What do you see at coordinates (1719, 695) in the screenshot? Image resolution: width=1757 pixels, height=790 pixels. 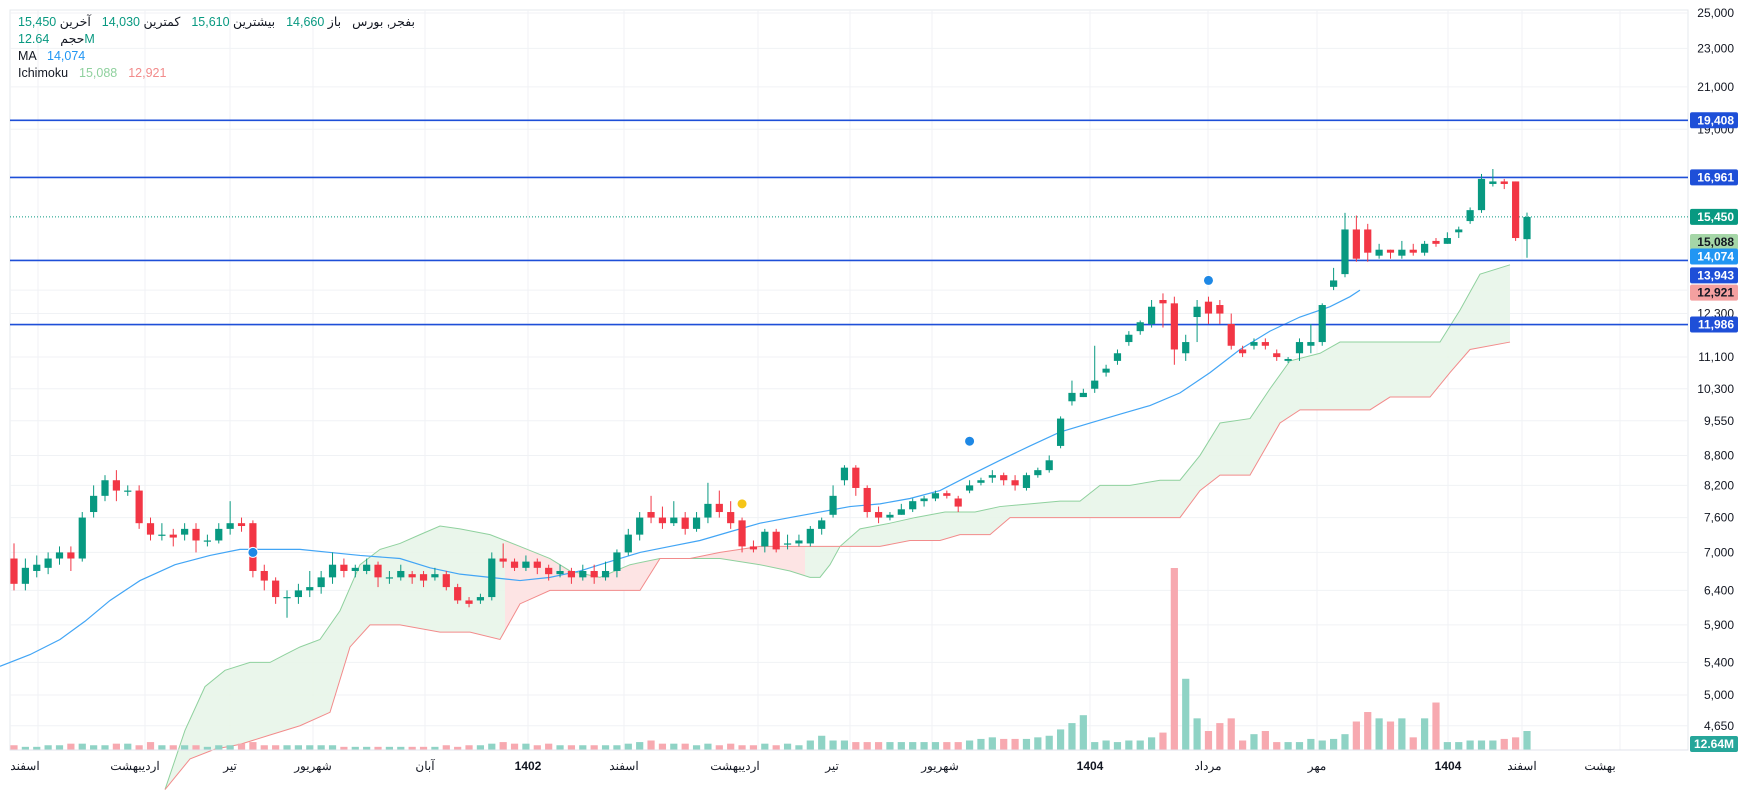 I see `price-tick-label: 5,000` at bounding box center [1719, 695].